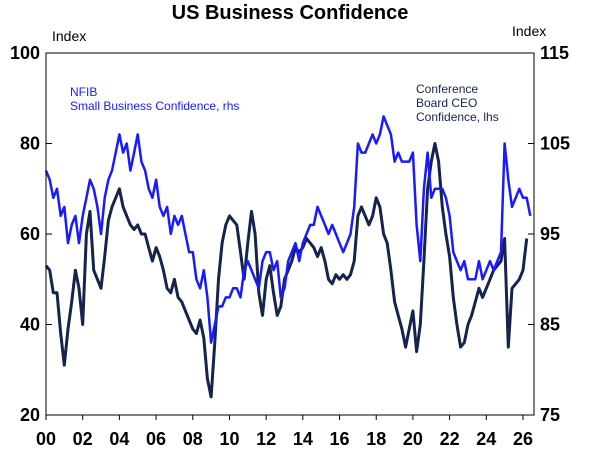 The height and width of the screenshot is (451, 592). What do you see at coordinates (30, 144) in the screenshot?
I see `left-tick-label: 80` at bounding box center [30, 144].